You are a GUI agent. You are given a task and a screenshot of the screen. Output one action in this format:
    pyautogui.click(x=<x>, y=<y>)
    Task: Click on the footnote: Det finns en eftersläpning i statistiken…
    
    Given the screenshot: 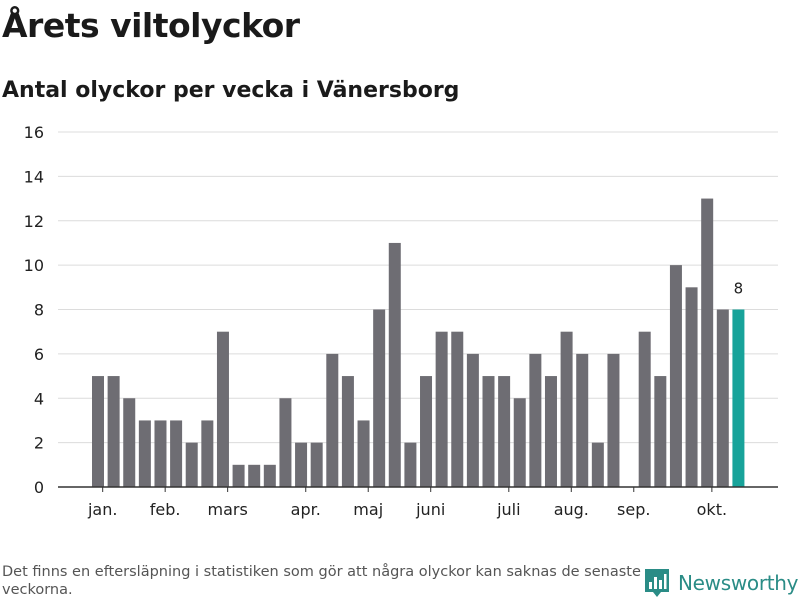 What is the action you would take?
    pyautogui.click(x=321, y=581)
    